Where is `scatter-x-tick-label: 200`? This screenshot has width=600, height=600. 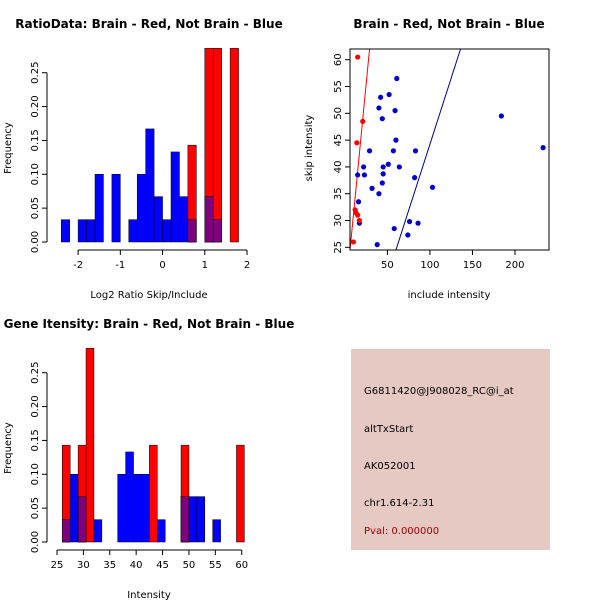 scatter-x-tick-label: 200 is located at coordinates (514, 265).